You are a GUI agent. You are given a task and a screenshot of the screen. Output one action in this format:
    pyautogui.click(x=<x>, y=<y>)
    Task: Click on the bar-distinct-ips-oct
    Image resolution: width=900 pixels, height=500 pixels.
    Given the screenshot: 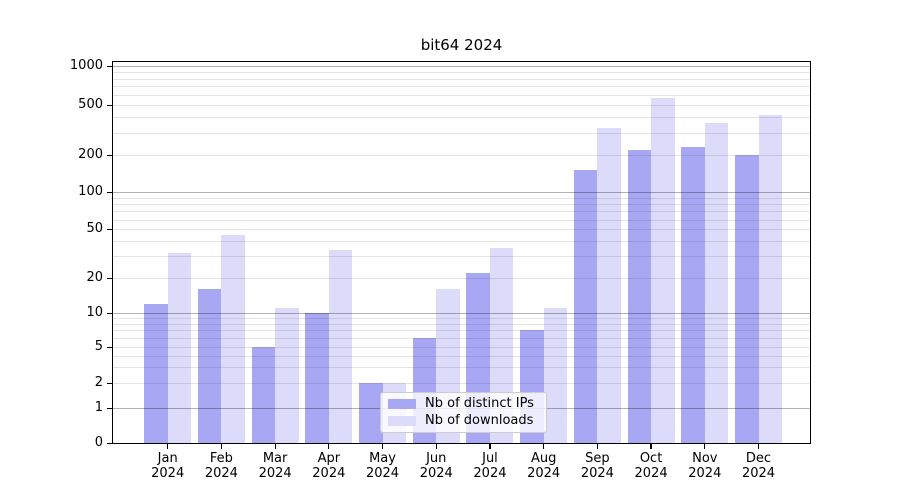 What is the action you would take?
    pyautogui.click(x=639, y=296)
    